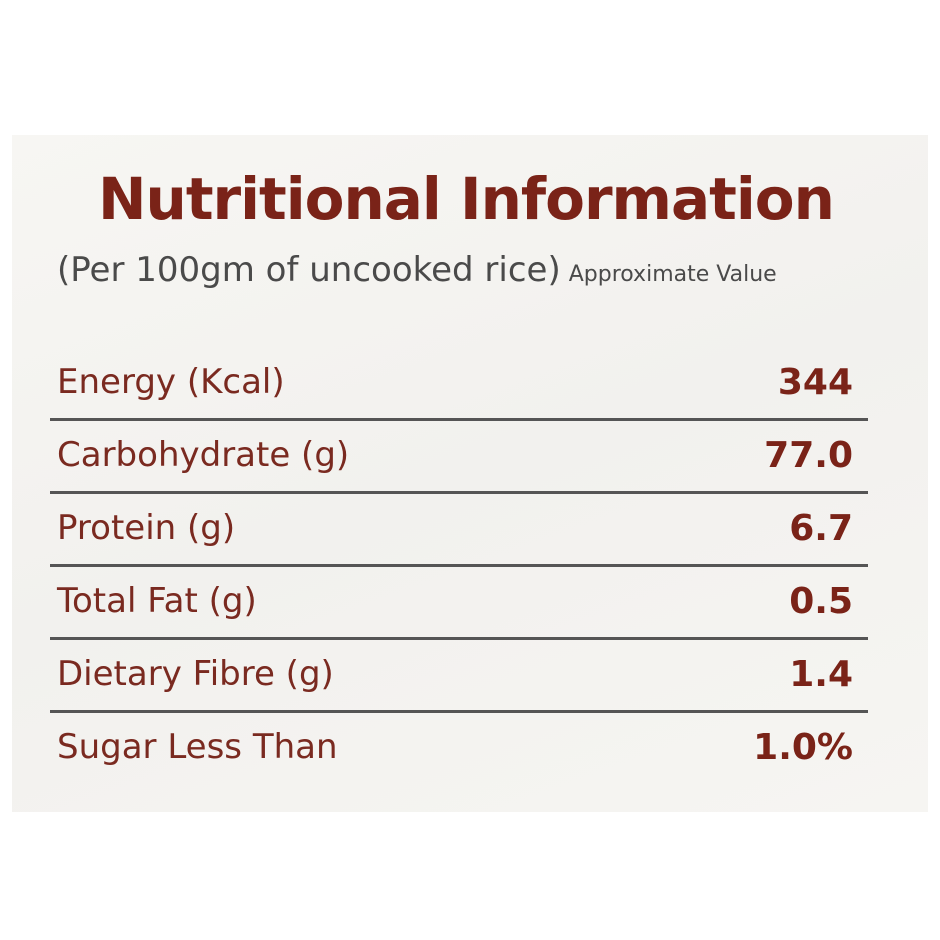  What do you see at coordinates (157, 601) in the screenshot?
I see `nutrient-label: Total Fat (g)` at bounding box center [157, 601].